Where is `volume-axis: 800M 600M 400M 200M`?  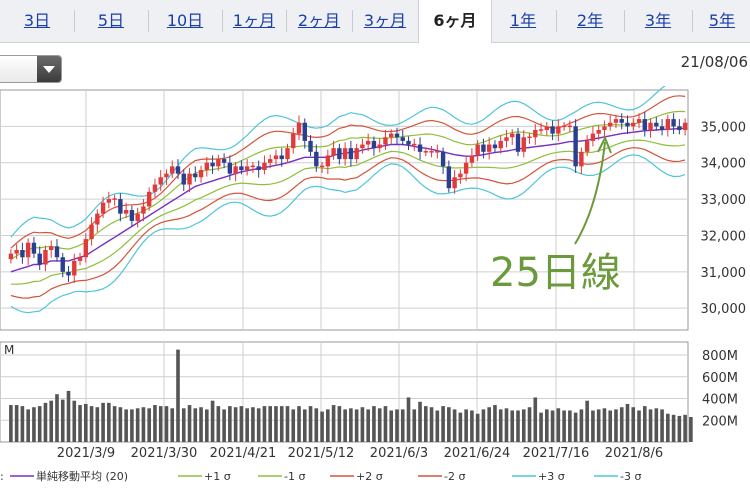 volume-axis: 800M 600M 400M 200M is located at coordinates (720, 389).